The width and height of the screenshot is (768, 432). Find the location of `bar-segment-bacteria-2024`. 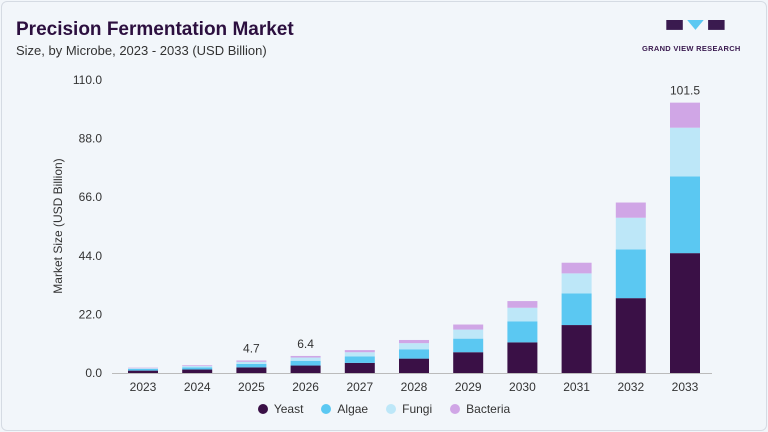

bar-segment-bacteria-2024 is located at coordinates (197, 366).